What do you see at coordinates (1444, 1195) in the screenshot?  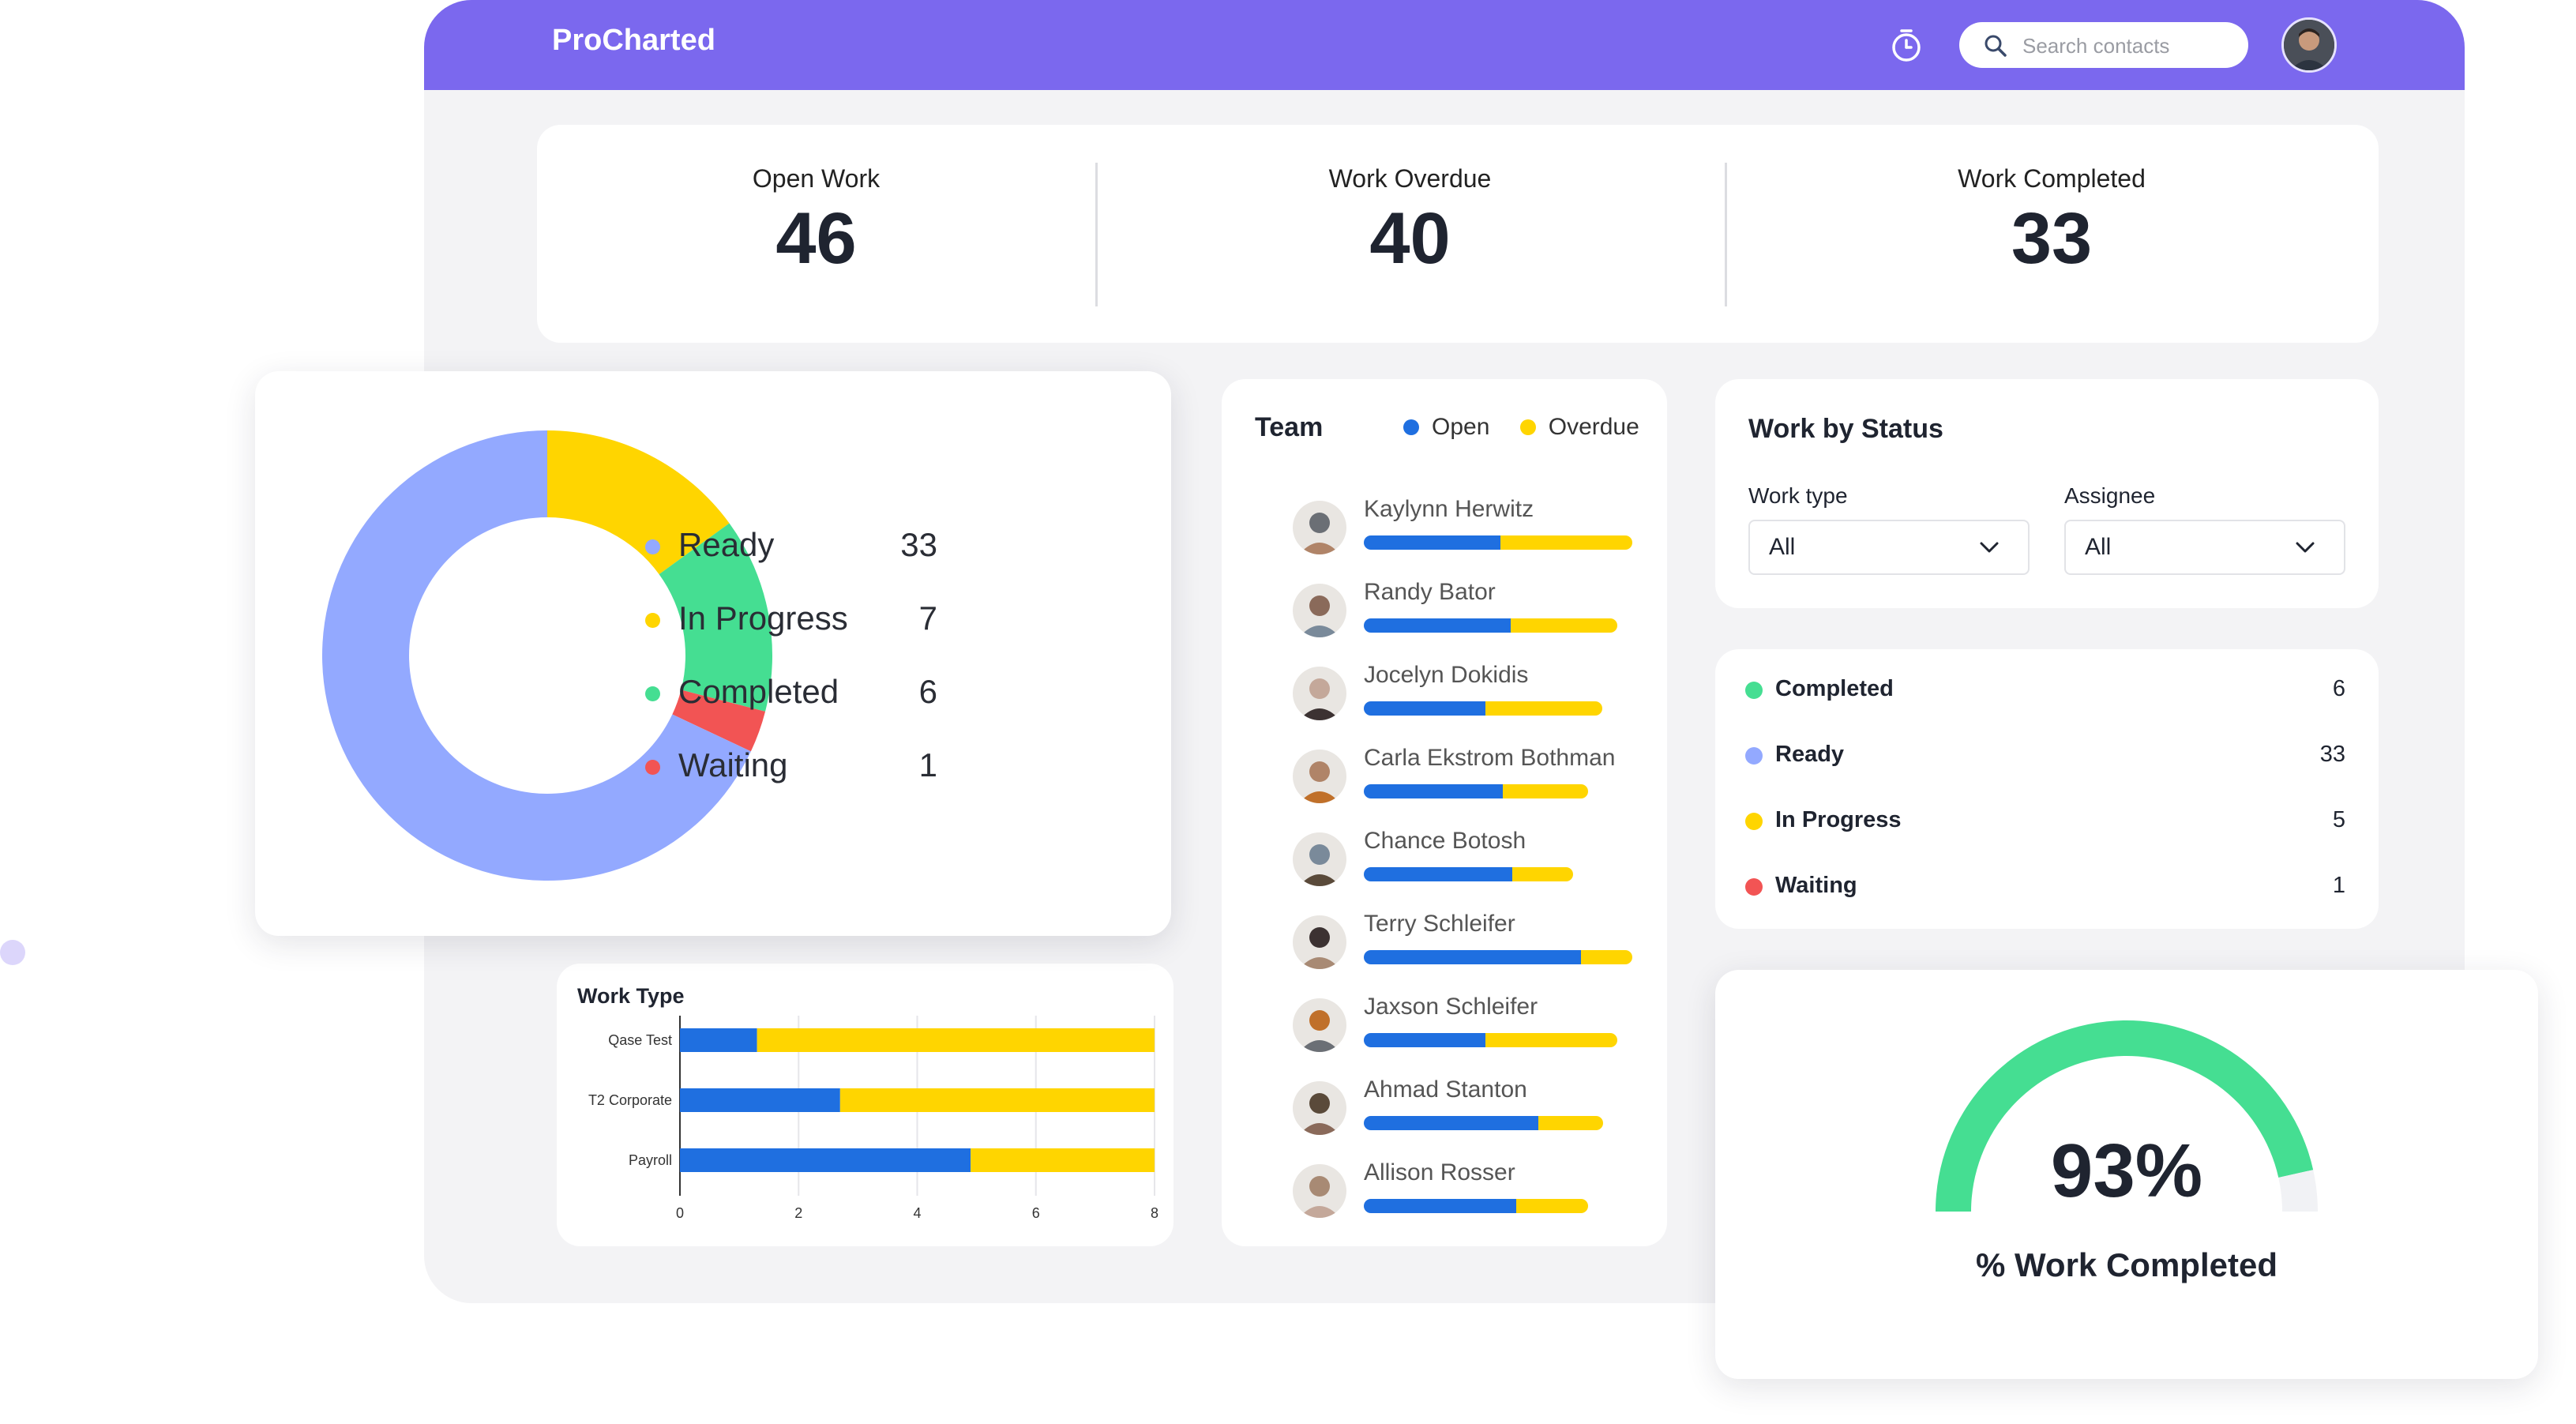 I see `team-member-row: Allison Rosser` at bounding box center [1444, 1195].